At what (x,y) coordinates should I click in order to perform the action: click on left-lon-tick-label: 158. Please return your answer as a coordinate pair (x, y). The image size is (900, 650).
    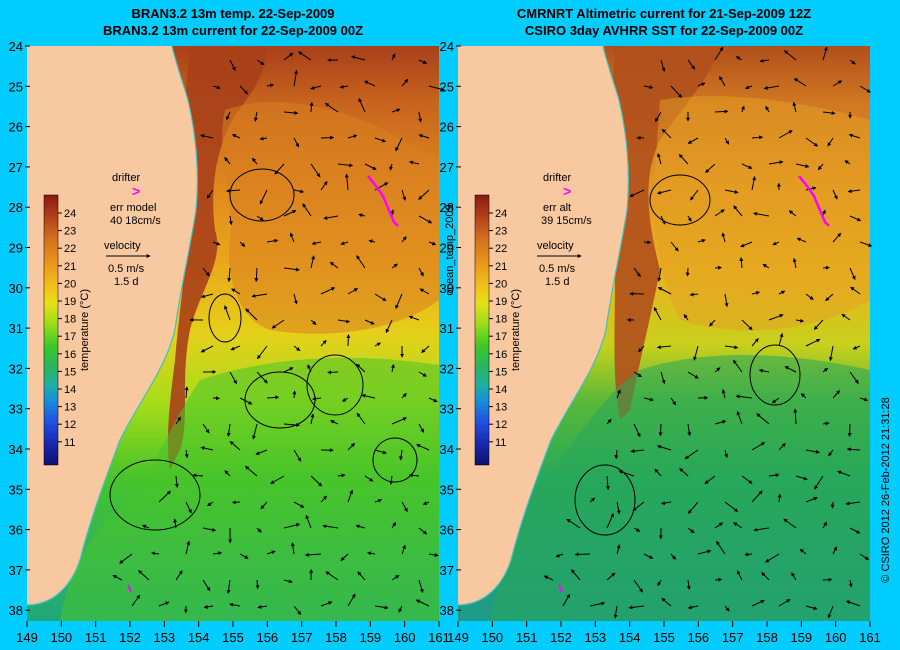
    Looking at the image, I should click on (336, 637).